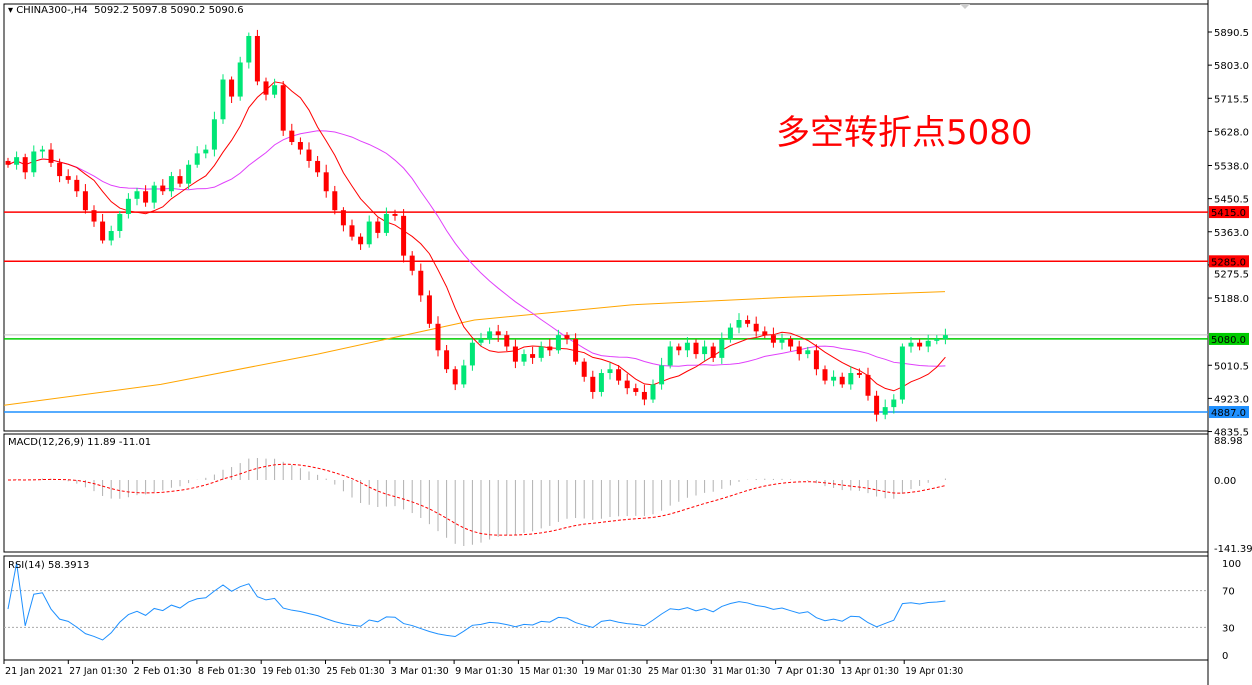 Image resolution: width=1252 pixels, height=685 pixels. Describe the element at coordinates (1228, 628) in the screenshot. I see `rsi-tick-label: 30` at that location.